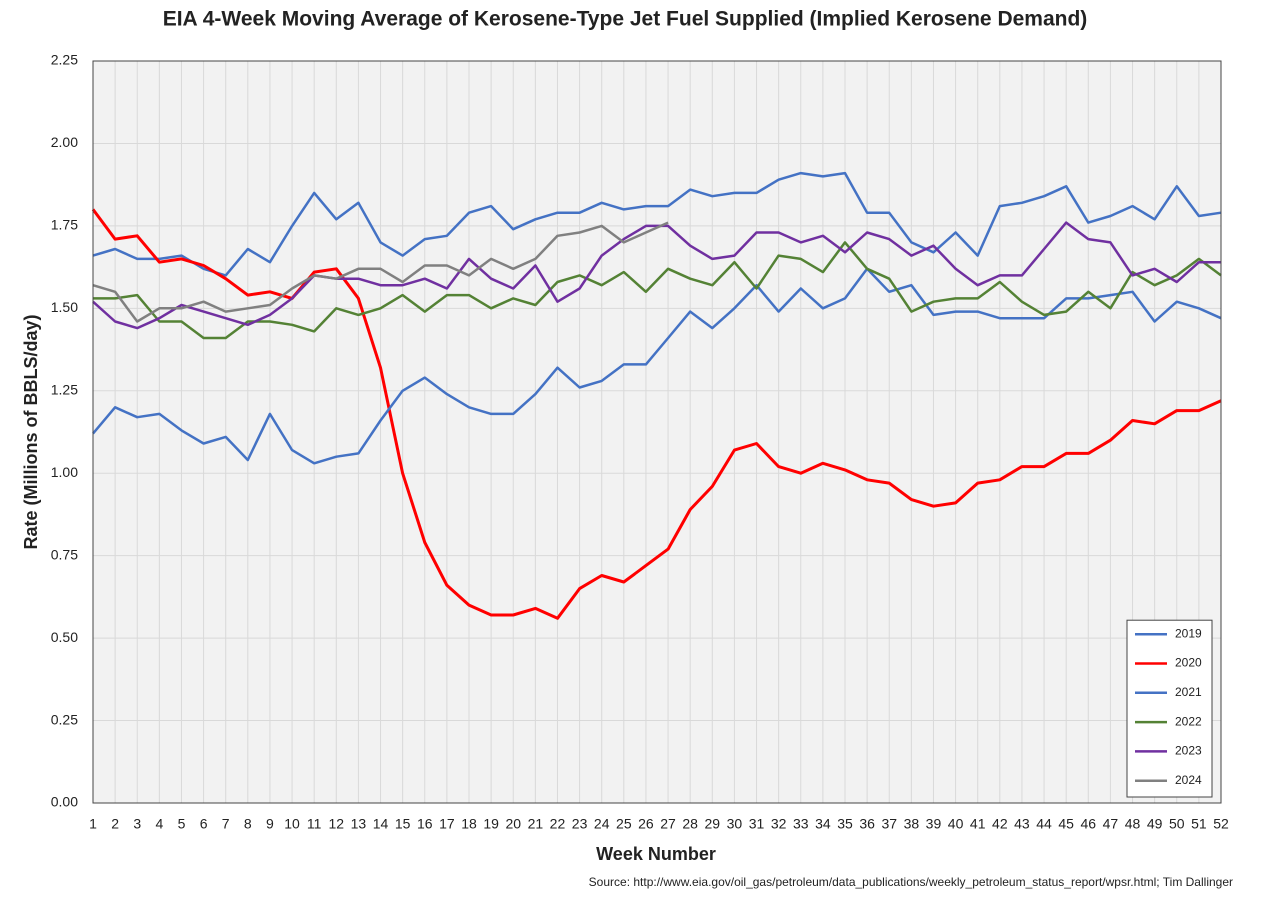 This screenshot has width=1265, height=907. What do you see at coordinates (314, 824) in the screenshot?
I see `x-tick-label: 11` at bounding box center [314, 824].